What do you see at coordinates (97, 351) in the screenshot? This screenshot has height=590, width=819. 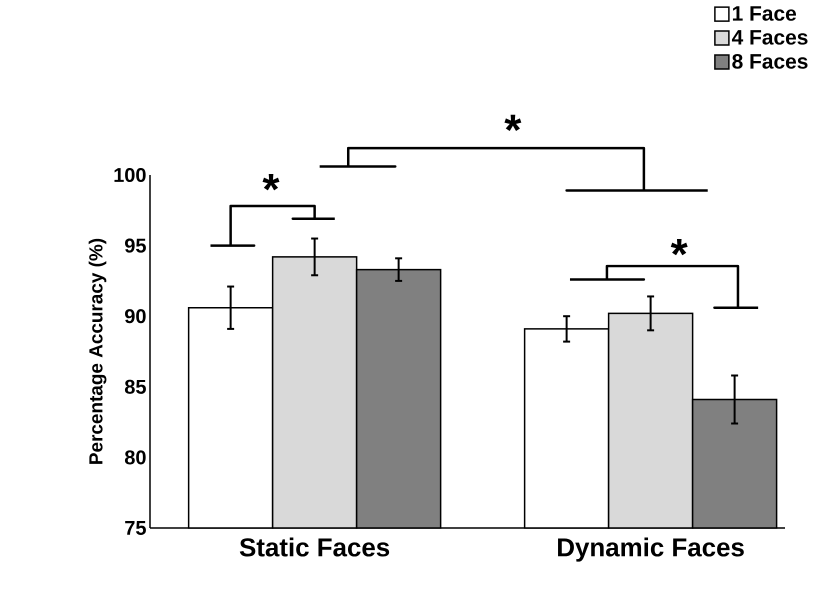 I see `y-axis-title: Percentage Accuracy (%)` at bounding box center [97, 351].